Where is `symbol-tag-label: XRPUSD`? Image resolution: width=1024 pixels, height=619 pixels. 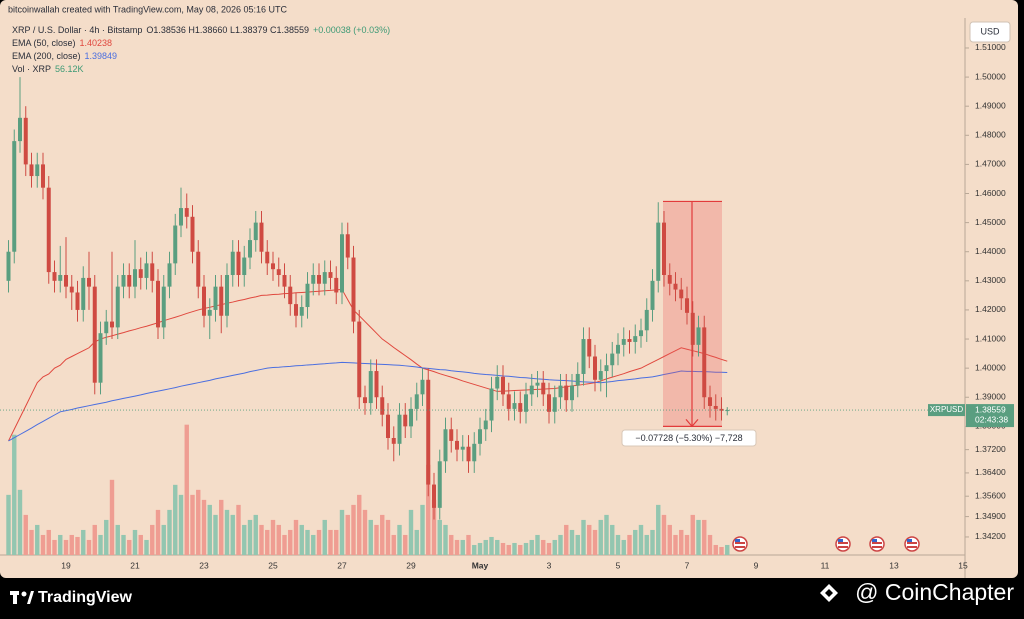
symbol-tag-label: XRPUSD is located at coordinates (947, 409).